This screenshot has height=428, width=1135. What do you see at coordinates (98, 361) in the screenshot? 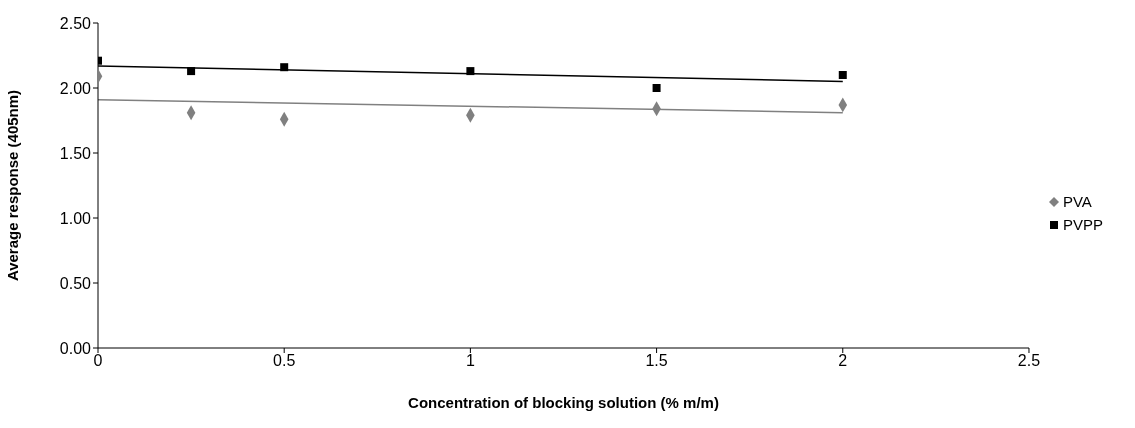
I see `x-tick-label: 0` at bounding box center [98, 361].